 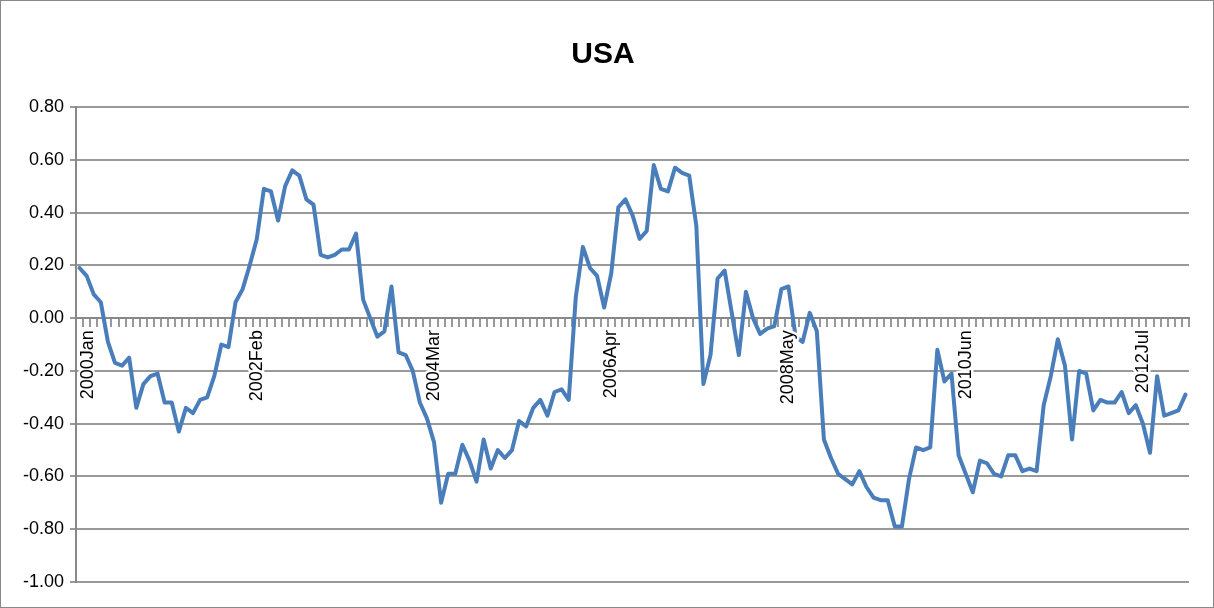 What do you see at coordinates (46, 158) in the screenshot?
I see `y-tick-label: 0.60` at bounding box center [46, 158].